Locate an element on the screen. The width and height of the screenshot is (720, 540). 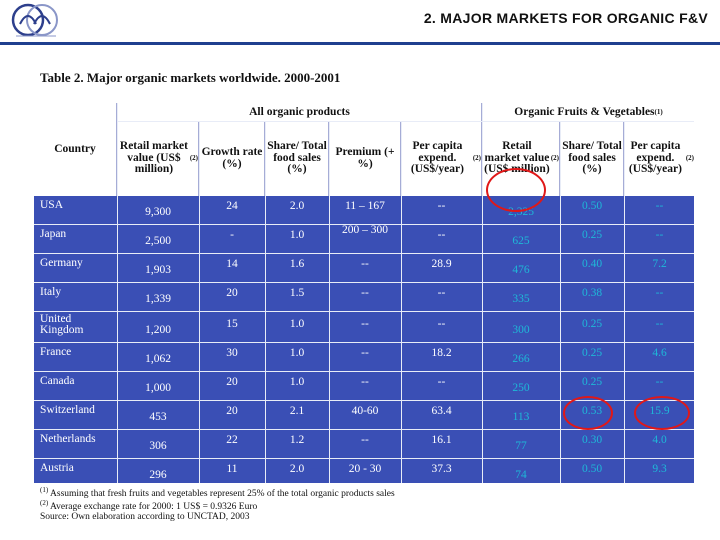
growth-cell: 30 is located at coordinates (232, 353).